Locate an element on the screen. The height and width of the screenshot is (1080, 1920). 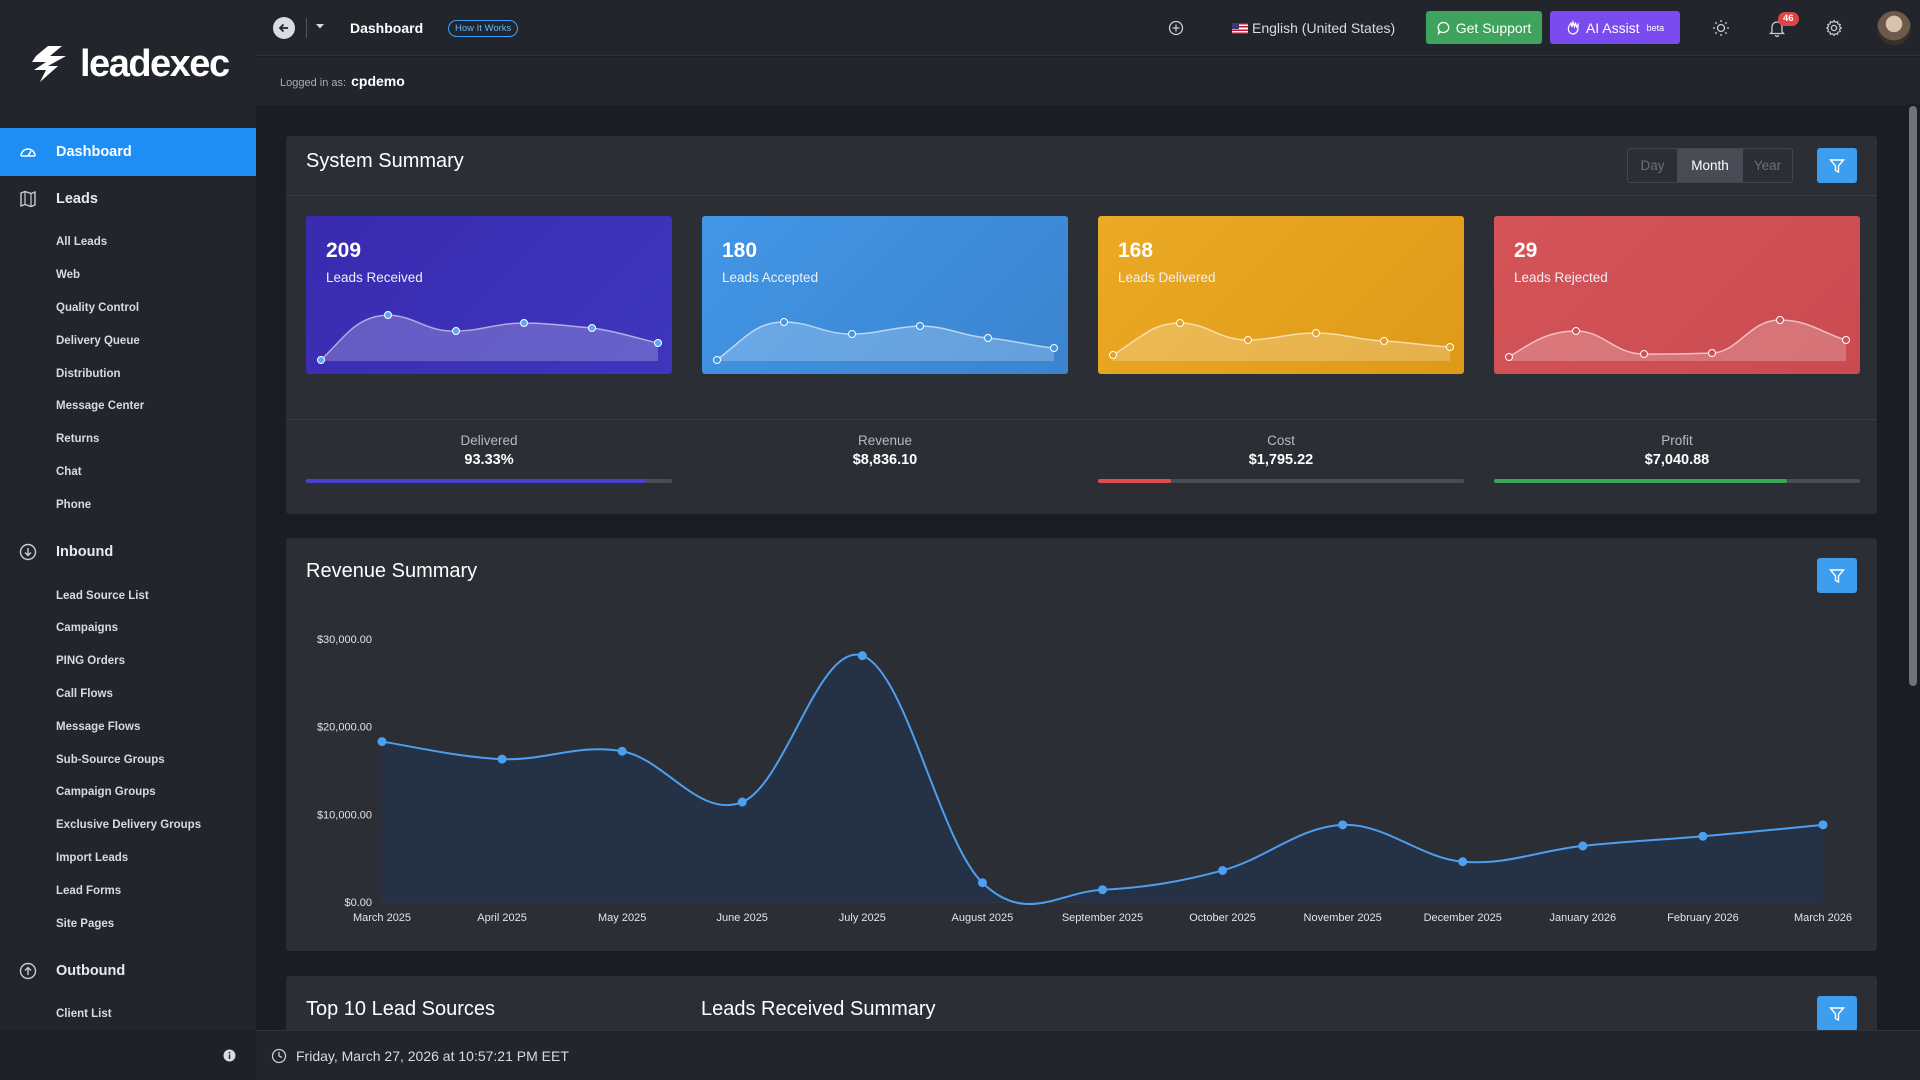
ai-assist-button: AI Assist beta is located at coordinates (1615, 27).